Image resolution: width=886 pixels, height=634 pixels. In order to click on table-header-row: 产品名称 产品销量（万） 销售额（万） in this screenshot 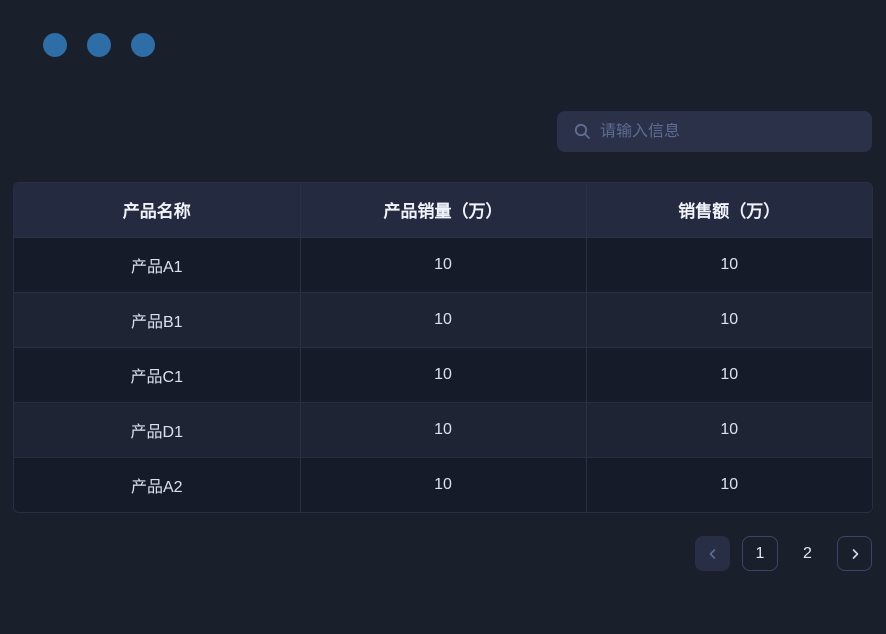, I will do `click(443, 210)`.